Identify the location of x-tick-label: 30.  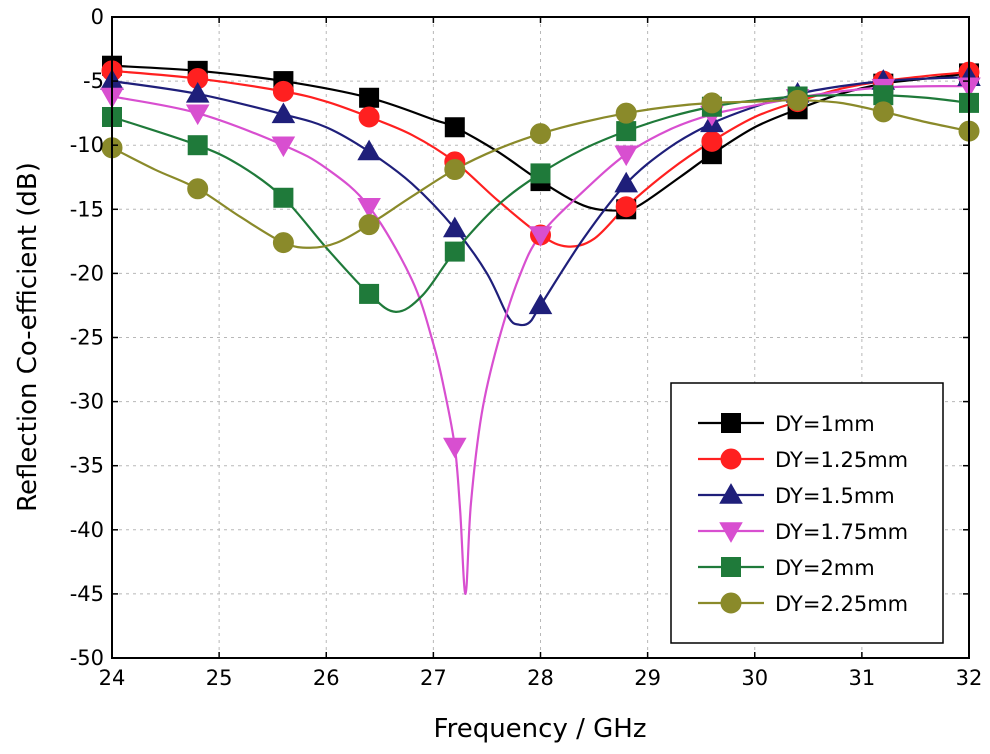
(754, 678).